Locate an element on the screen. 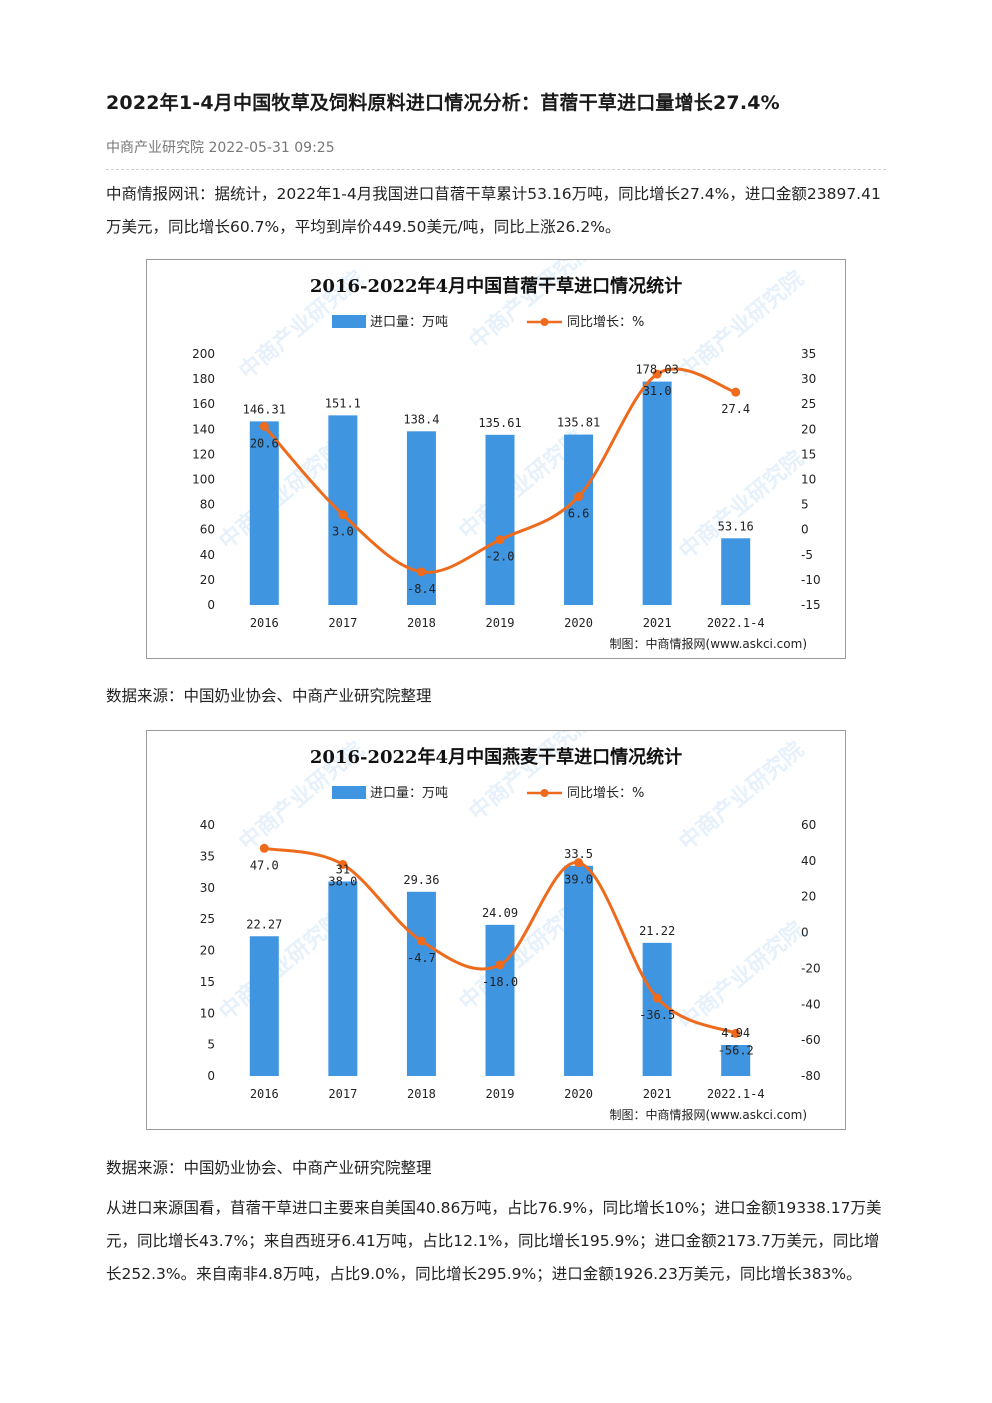 This screenshot has width=992, height=1403. x-tick-label: 2022.1-4 is located at coordinates (736, 1094).